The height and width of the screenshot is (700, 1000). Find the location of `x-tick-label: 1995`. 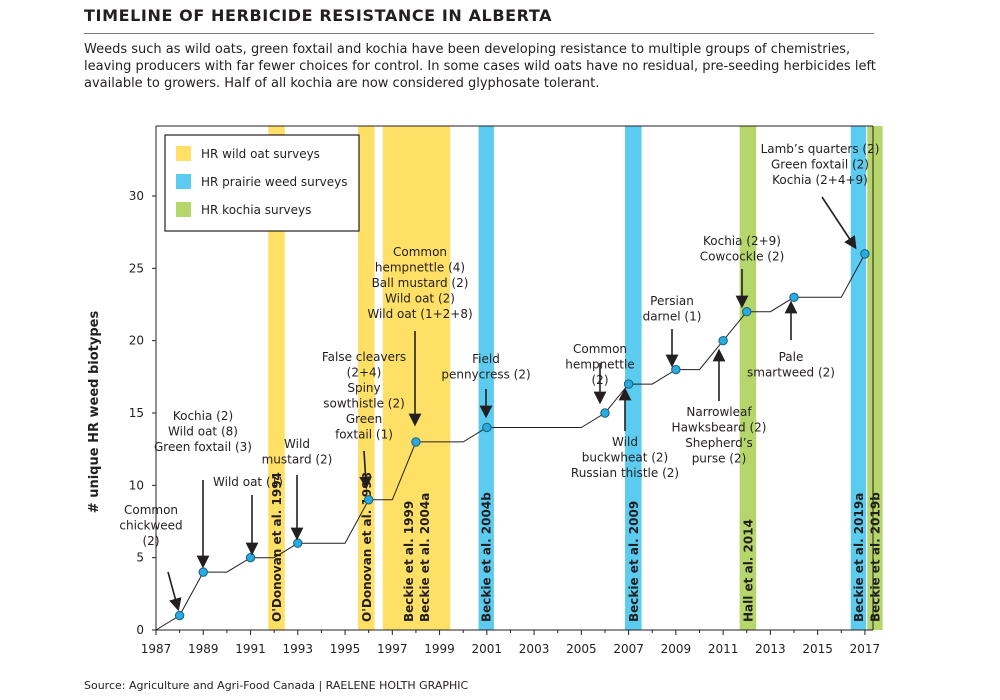

x-tick-label: 1995 is located at coordinates (345, 649).